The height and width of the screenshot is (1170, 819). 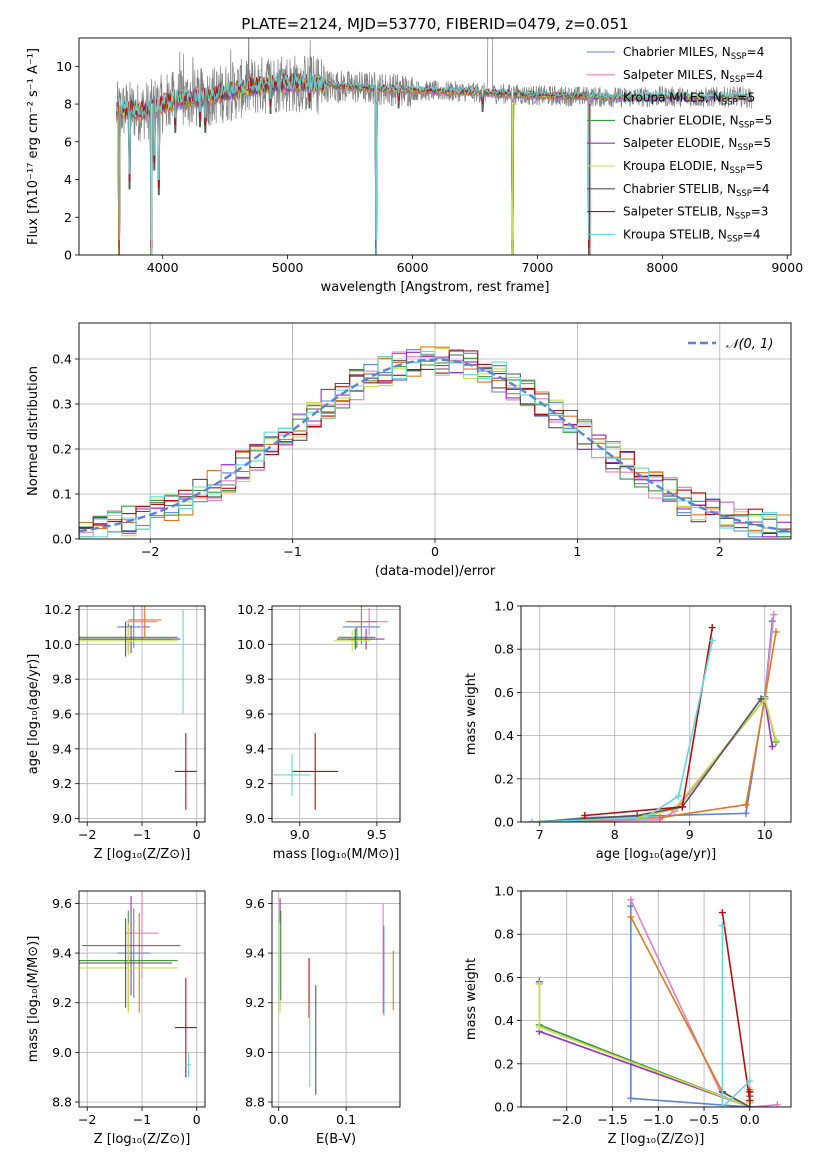 I want to click on y-axis-label: Flux [fλ10⁻¹⁷ erg cm⁻² s⁻¹ A⁻¹], so click(x=33, y=146).